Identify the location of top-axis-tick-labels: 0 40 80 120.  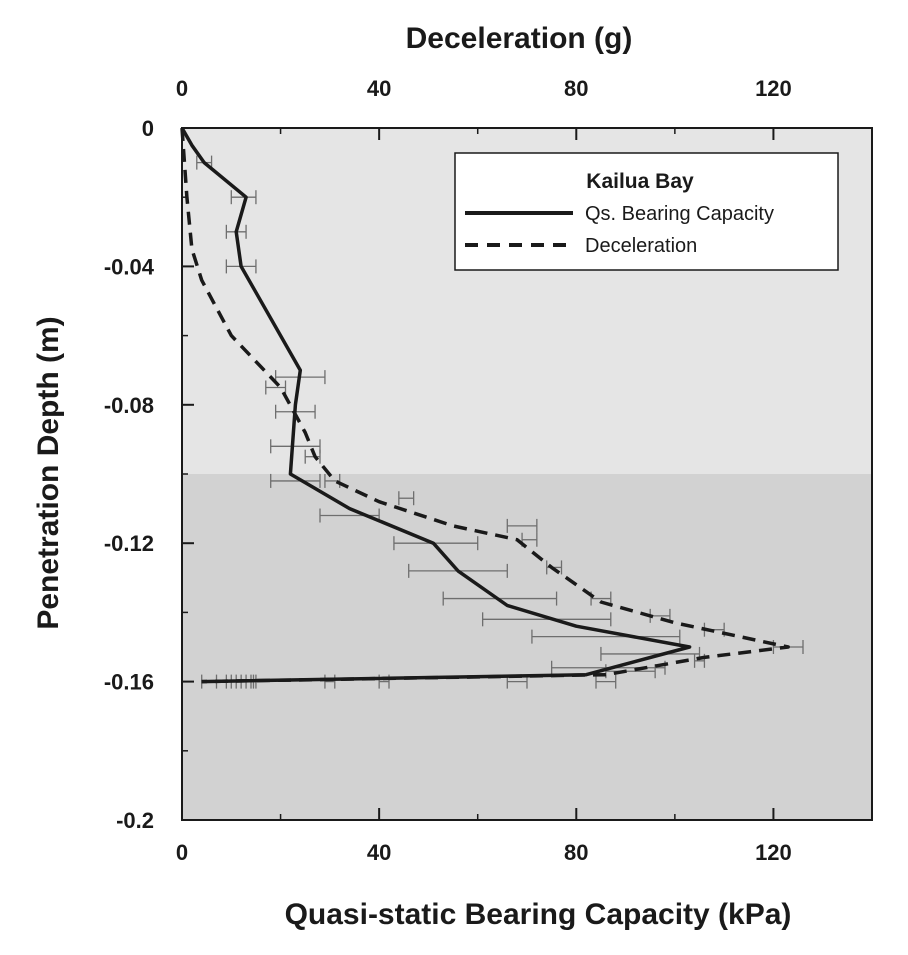
(484, 88).